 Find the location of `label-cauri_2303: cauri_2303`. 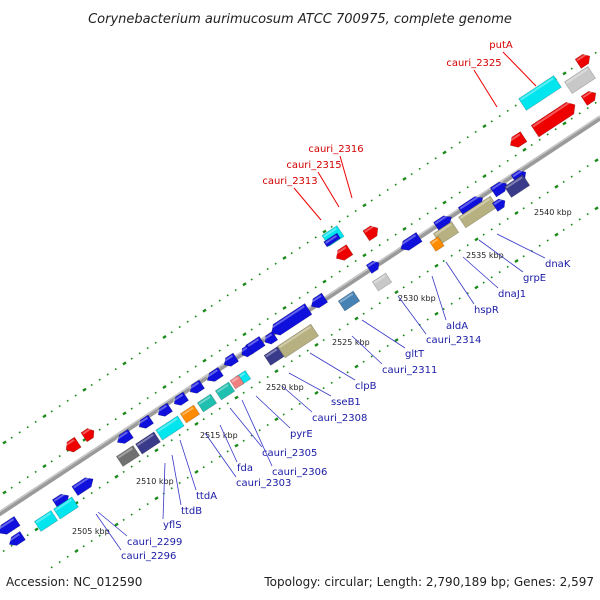

label-cauri_2303: cauri_2303 is located at coordinates (263, 483).